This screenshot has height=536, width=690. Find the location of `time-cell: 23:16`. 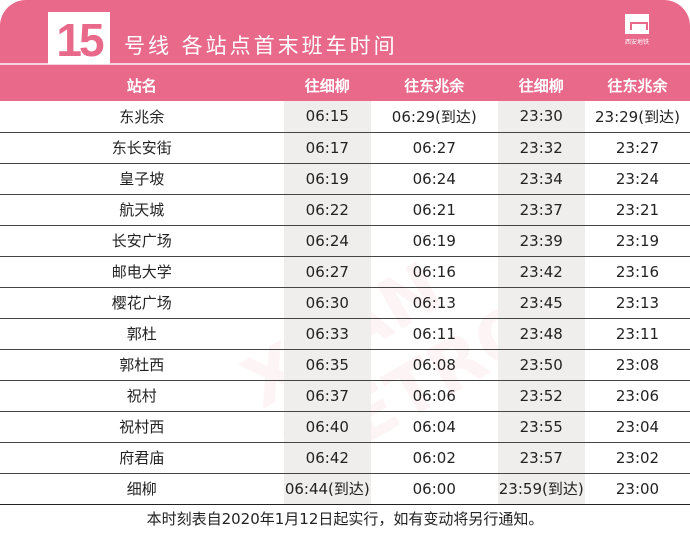

time-cell: 23:16 is located at coordinates (637, 272).